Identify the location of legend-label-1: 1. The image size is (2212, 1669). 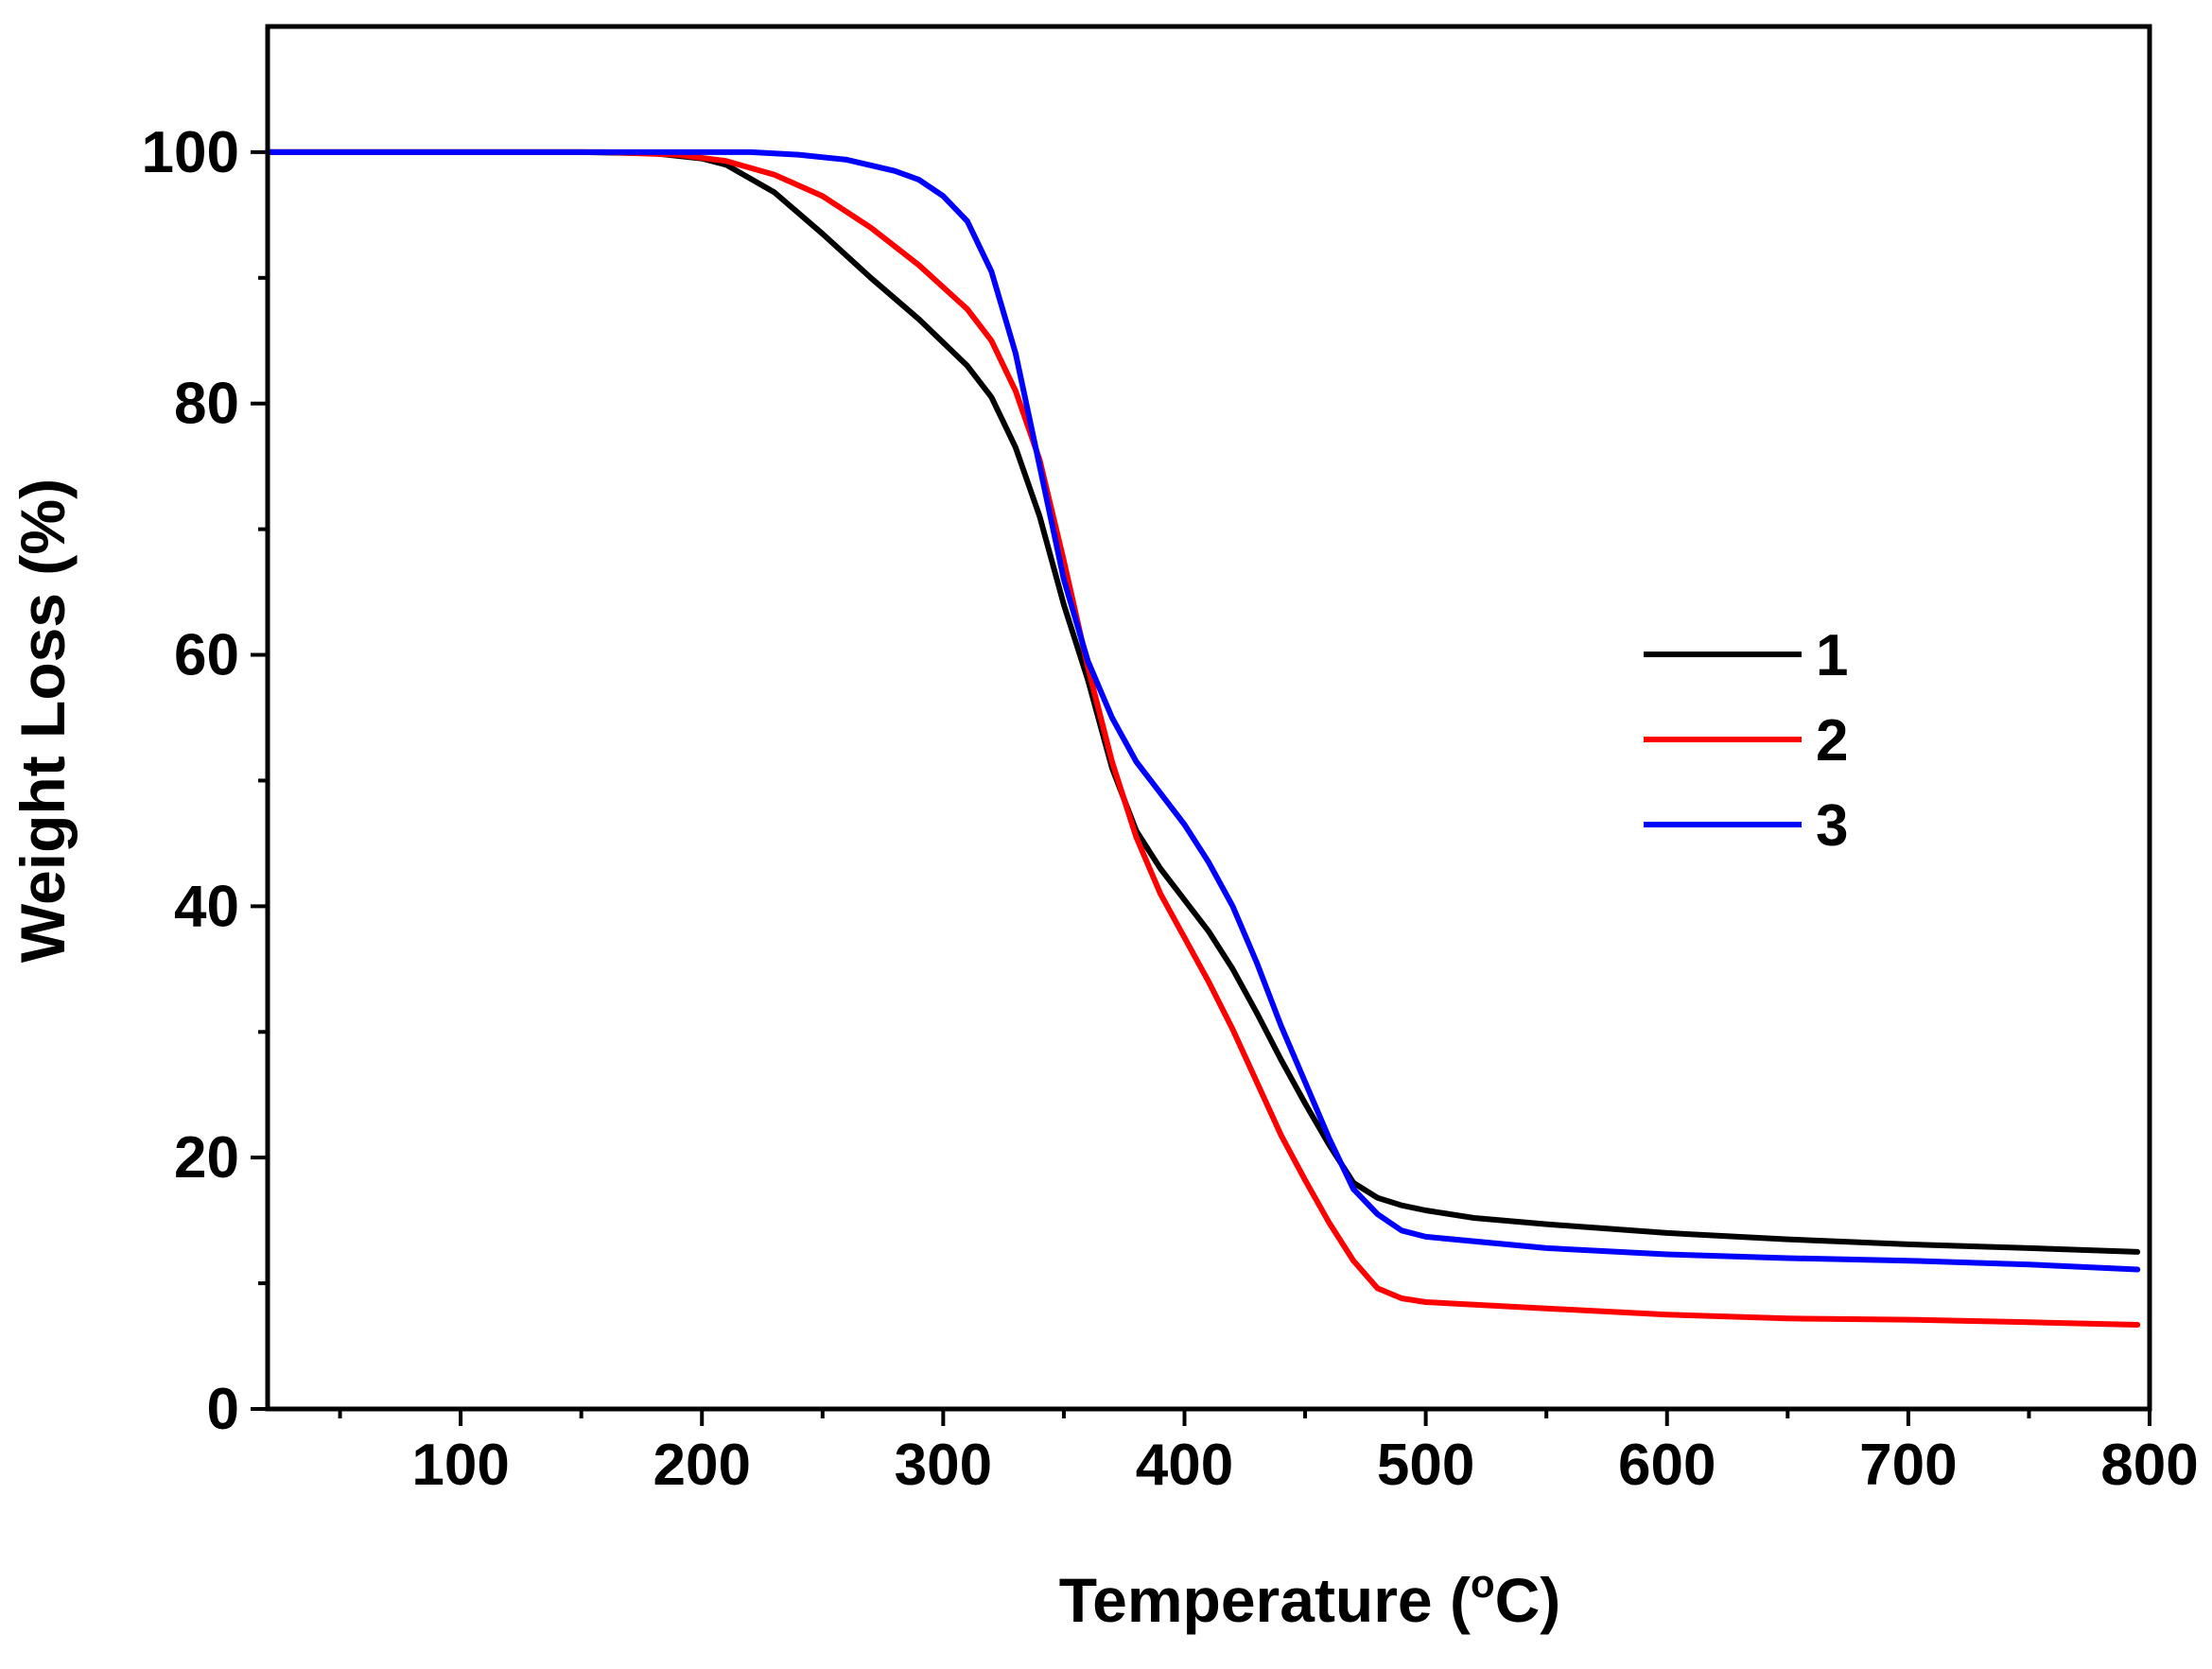
(1832, 655).